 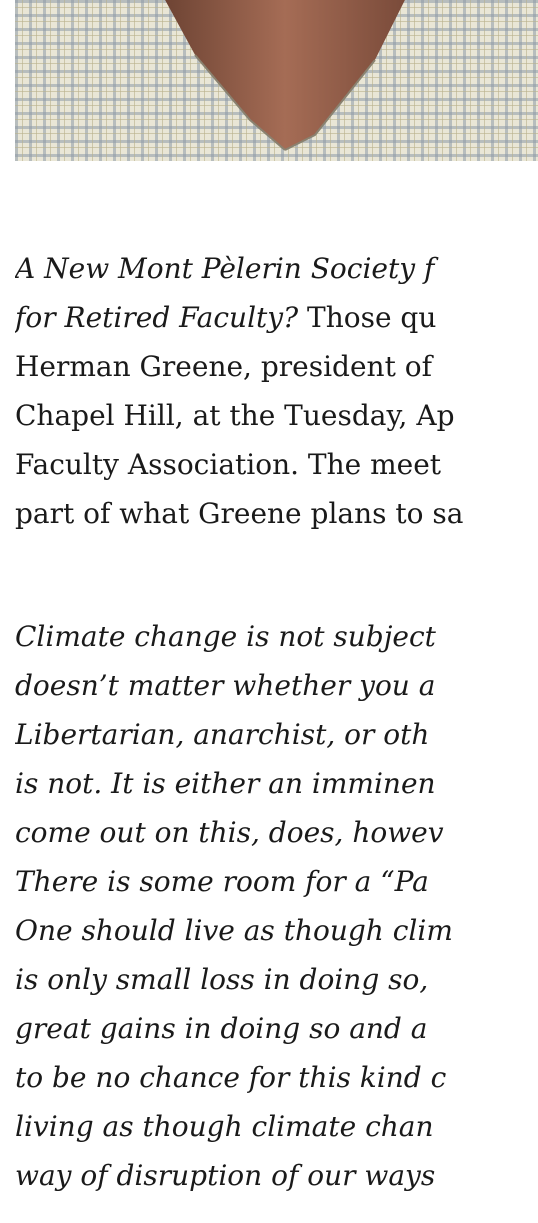 I want to click on intro-line: part of what Greene plans to sa, so click(x=239, y=513).